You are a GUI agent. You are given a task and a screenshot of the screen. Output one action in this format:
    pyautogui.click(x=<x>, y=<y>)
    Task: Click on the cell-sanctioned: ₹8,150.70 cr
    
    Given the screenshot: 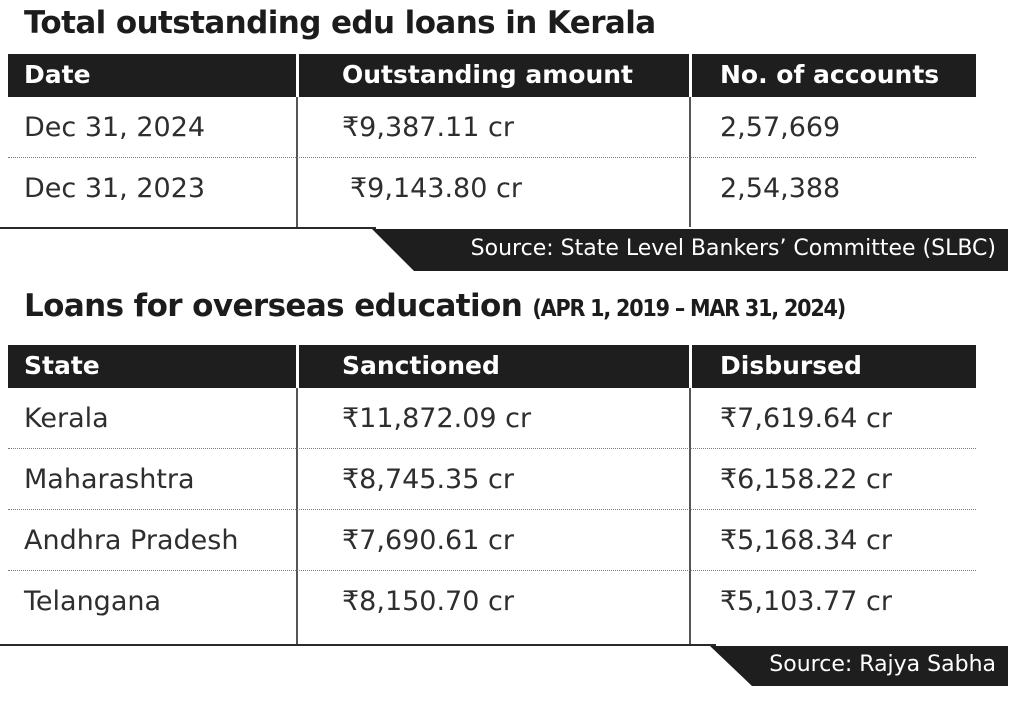 What is the action you would take?
    pyautogui.click(x=428, y=601)
    